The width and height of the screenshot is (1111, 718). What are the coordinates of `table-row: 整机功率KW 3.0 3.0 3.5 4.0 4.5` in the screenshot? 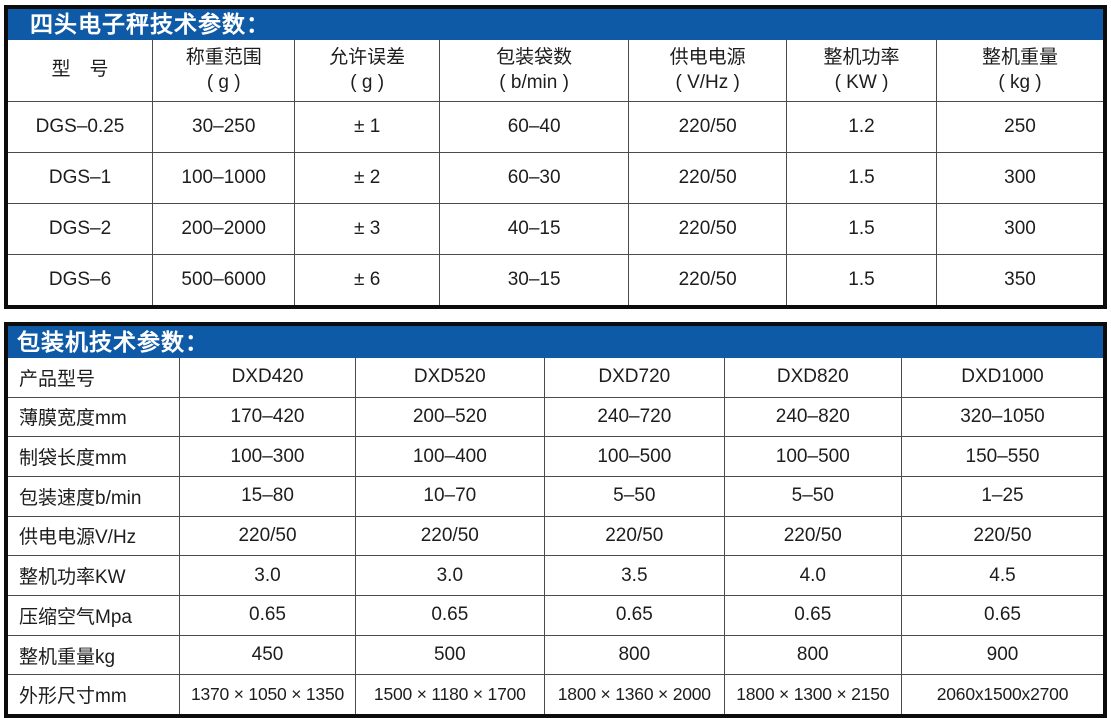 It's located at (555, 576).